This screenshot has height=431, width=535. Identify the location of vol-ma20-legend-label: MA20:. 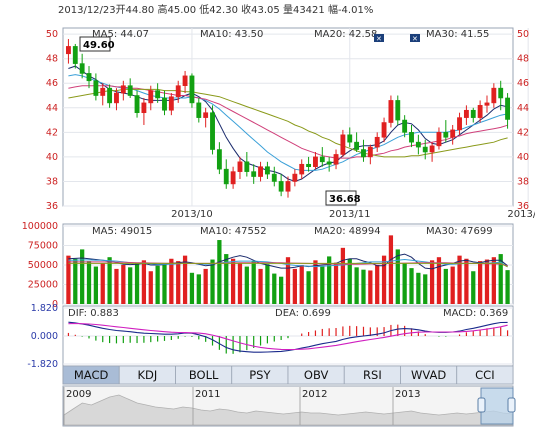
(330, 231).